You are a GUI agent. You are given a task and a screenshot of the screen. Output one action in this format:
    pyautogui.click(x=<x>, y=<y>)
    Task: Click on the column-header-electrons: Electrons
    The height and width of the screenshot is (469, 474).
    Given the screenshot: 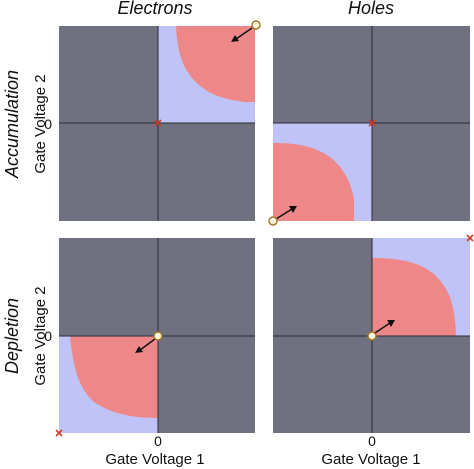 What is the action you would take?
    pyautogui.click(x=154, y=9)
    